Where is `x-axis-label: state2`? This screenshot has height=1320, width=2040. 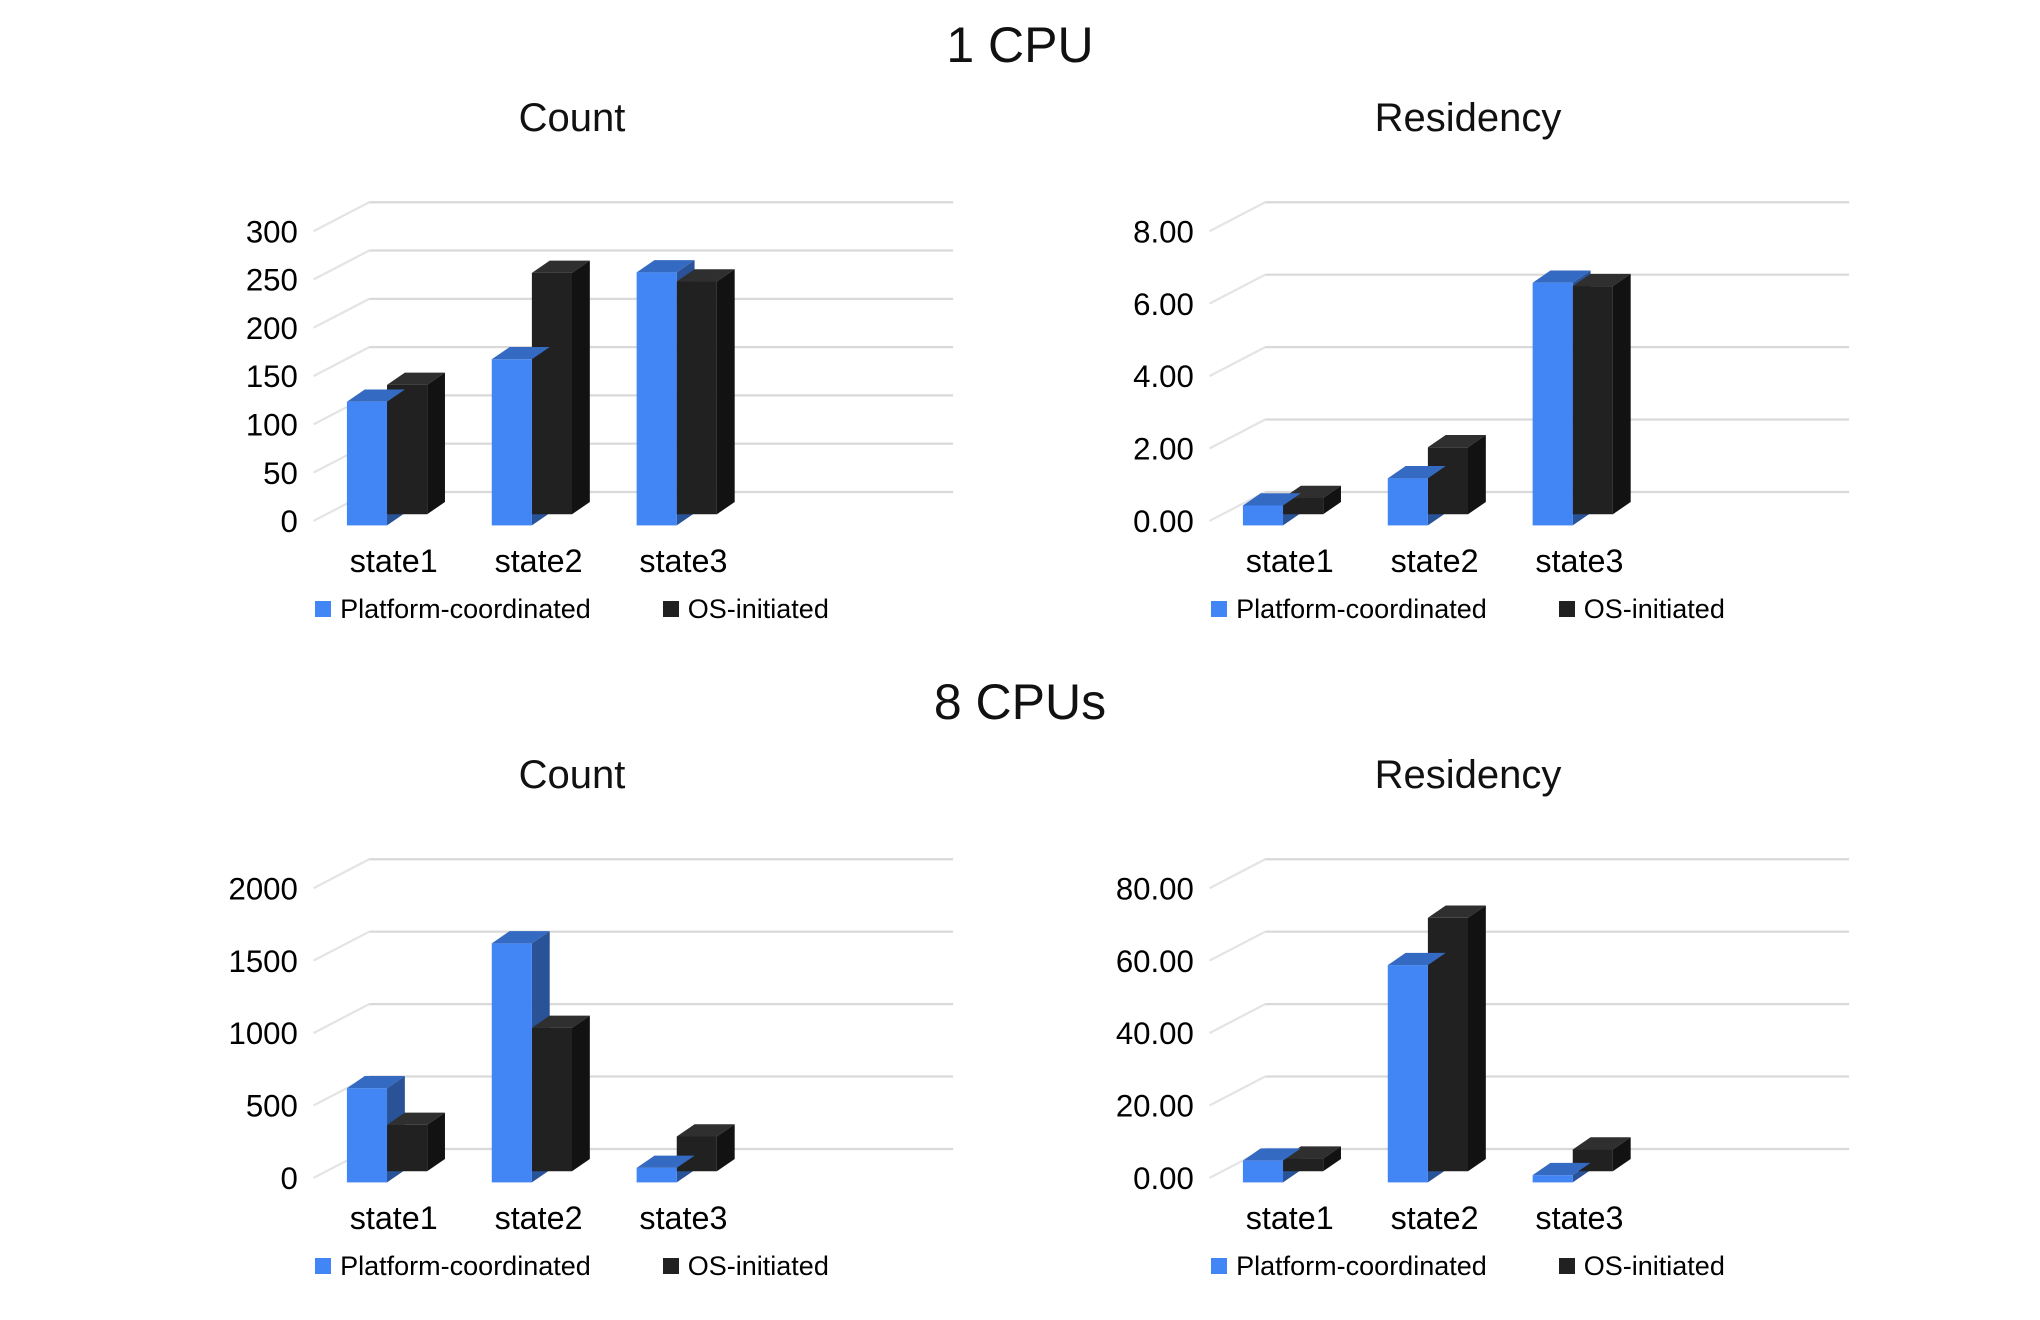 x-axis-label: state2 is located at coordinates (1435, 1218).